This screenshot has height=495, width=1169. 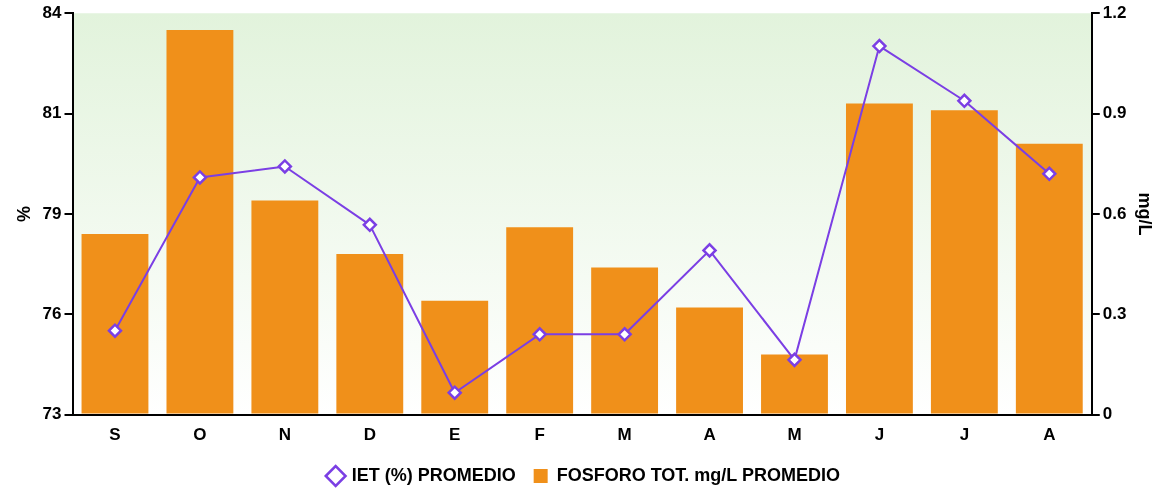 I want to click on x-tick-label: F, so click(x=539, y=435).